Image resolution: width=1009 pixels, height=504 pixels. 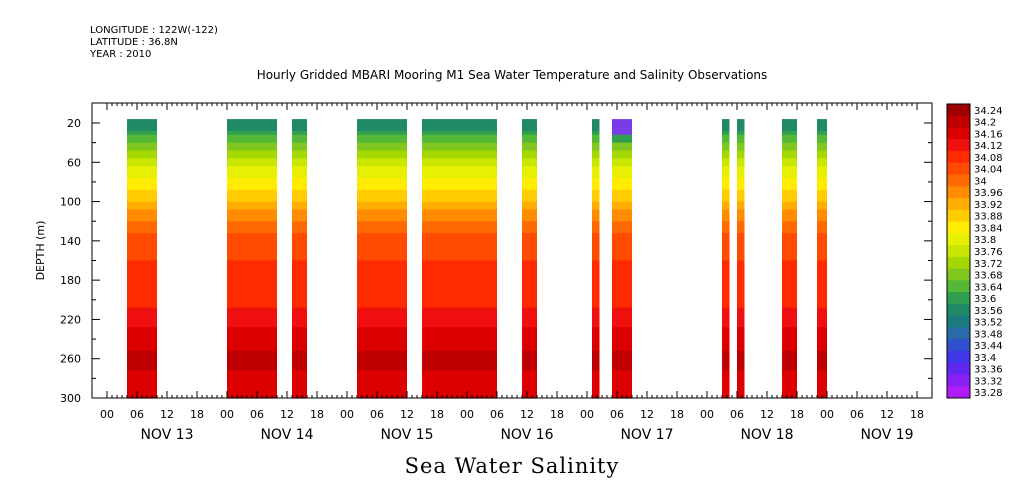 What do you see at coordinates (134, 42) in the screenshot?
I see `header-latitude: LATITUDE : 36.8N` at bounding box center [134, 42].